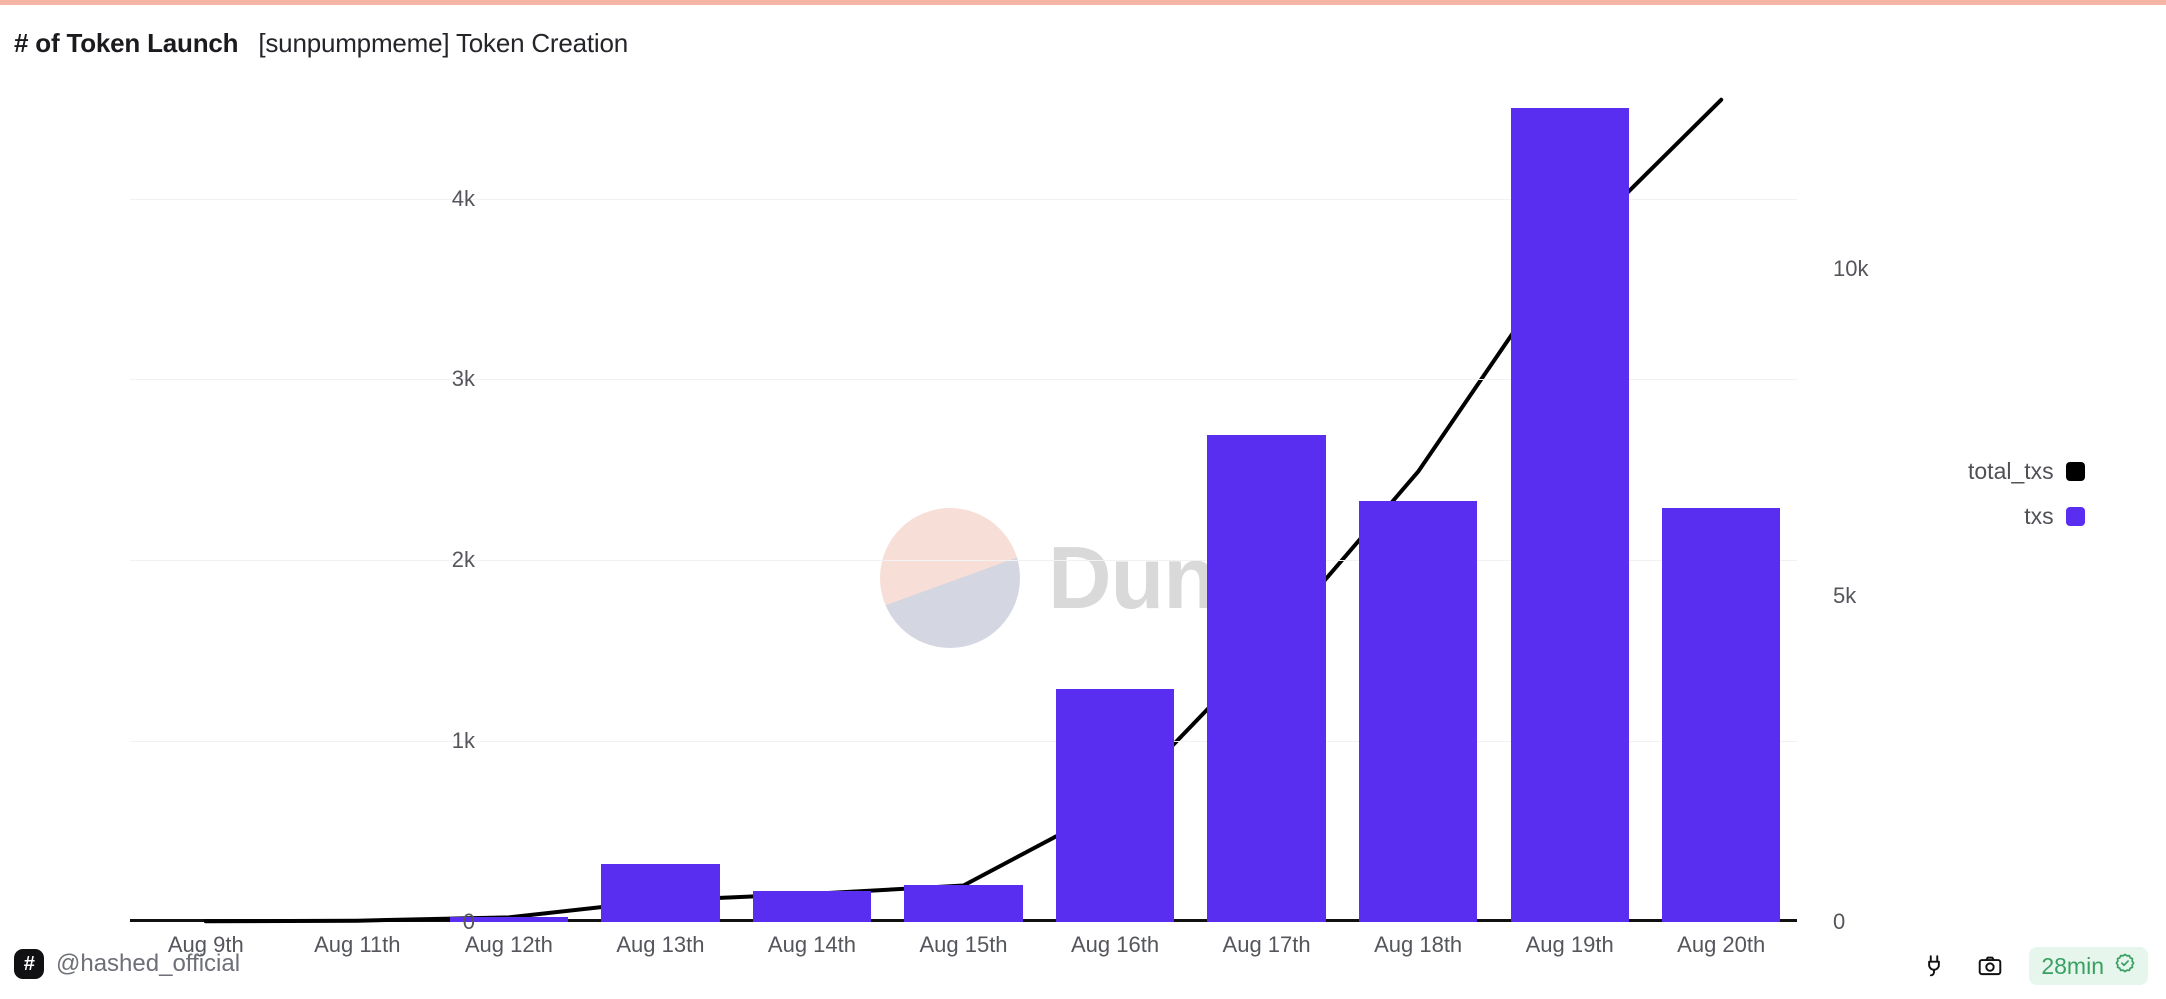  Describe the element at coordinates (463, 560) in the screenshot. I see `y-axis-left-tick-label: 2k` at that location.